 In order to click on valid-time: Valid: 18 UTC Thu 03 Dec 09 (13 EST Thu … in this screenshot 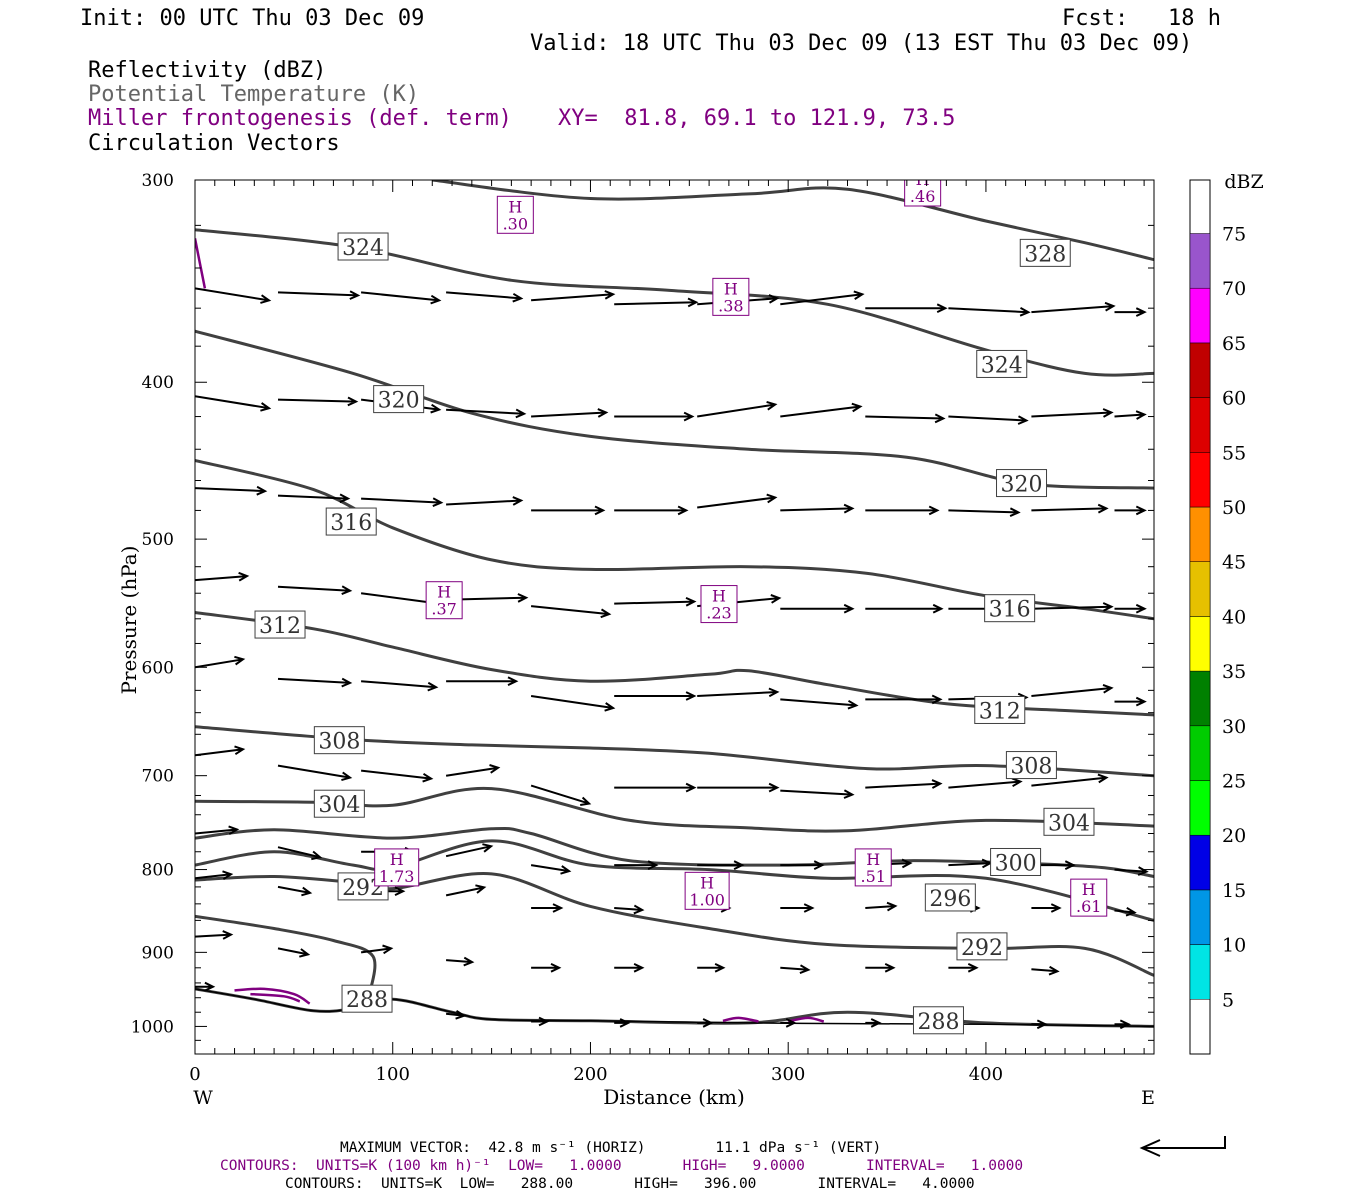, I will do `click(861, 43)`.